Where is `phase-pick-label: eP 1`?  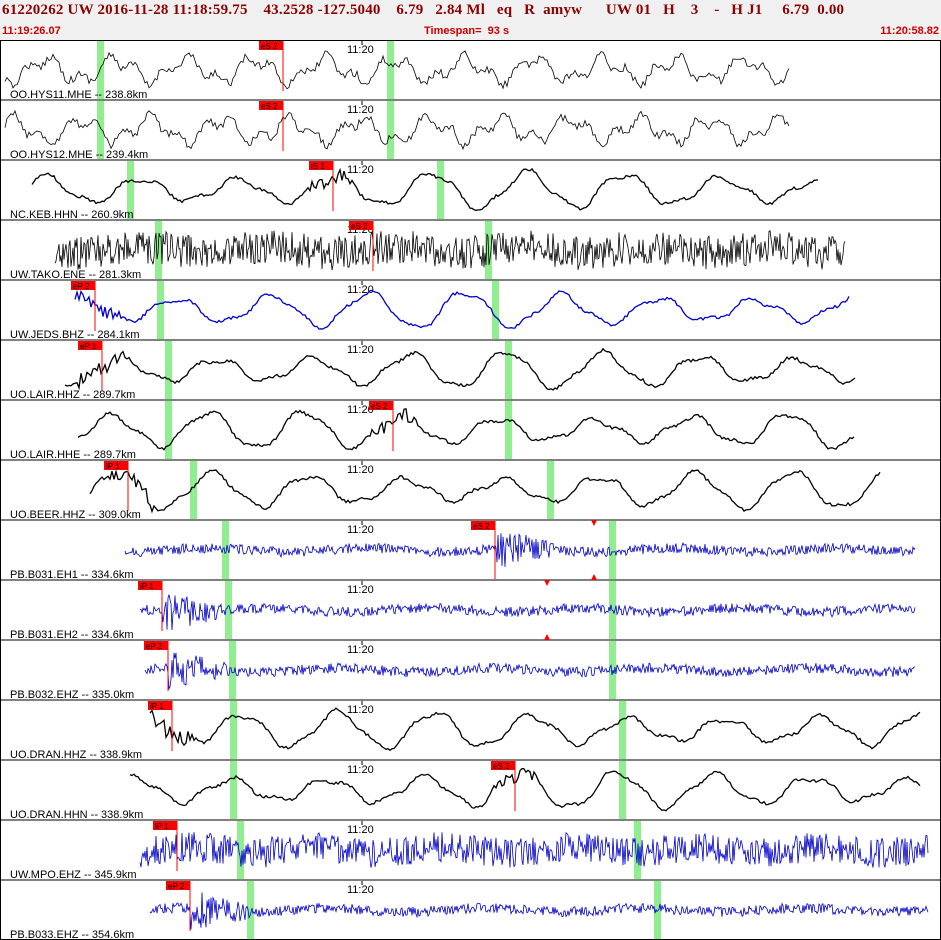
phase-pick-label: eP 1 is located at coordinates (88, 346).